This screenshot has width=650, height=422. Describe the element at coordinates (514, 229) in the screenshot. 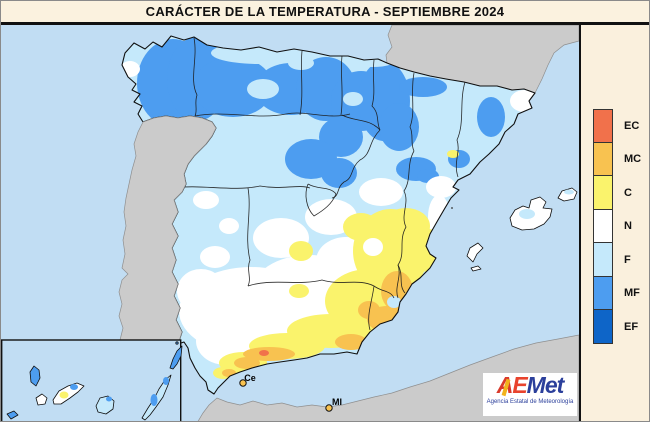

I see `balearic-islands` at that location.